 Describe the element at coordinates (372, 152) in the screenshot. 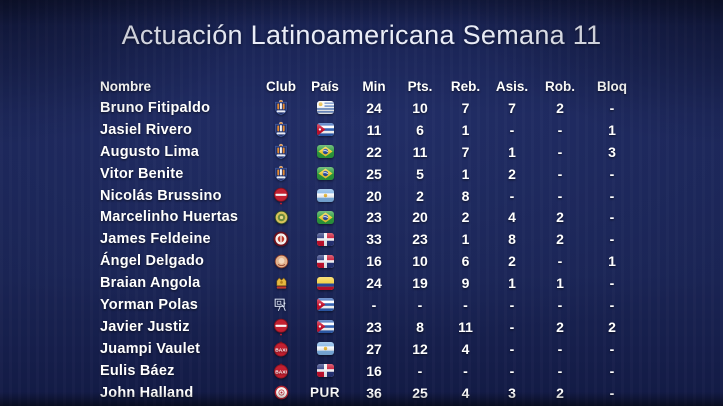

I see `table-row: Augusto Lima 22 11 7 1 - 3` at that location.